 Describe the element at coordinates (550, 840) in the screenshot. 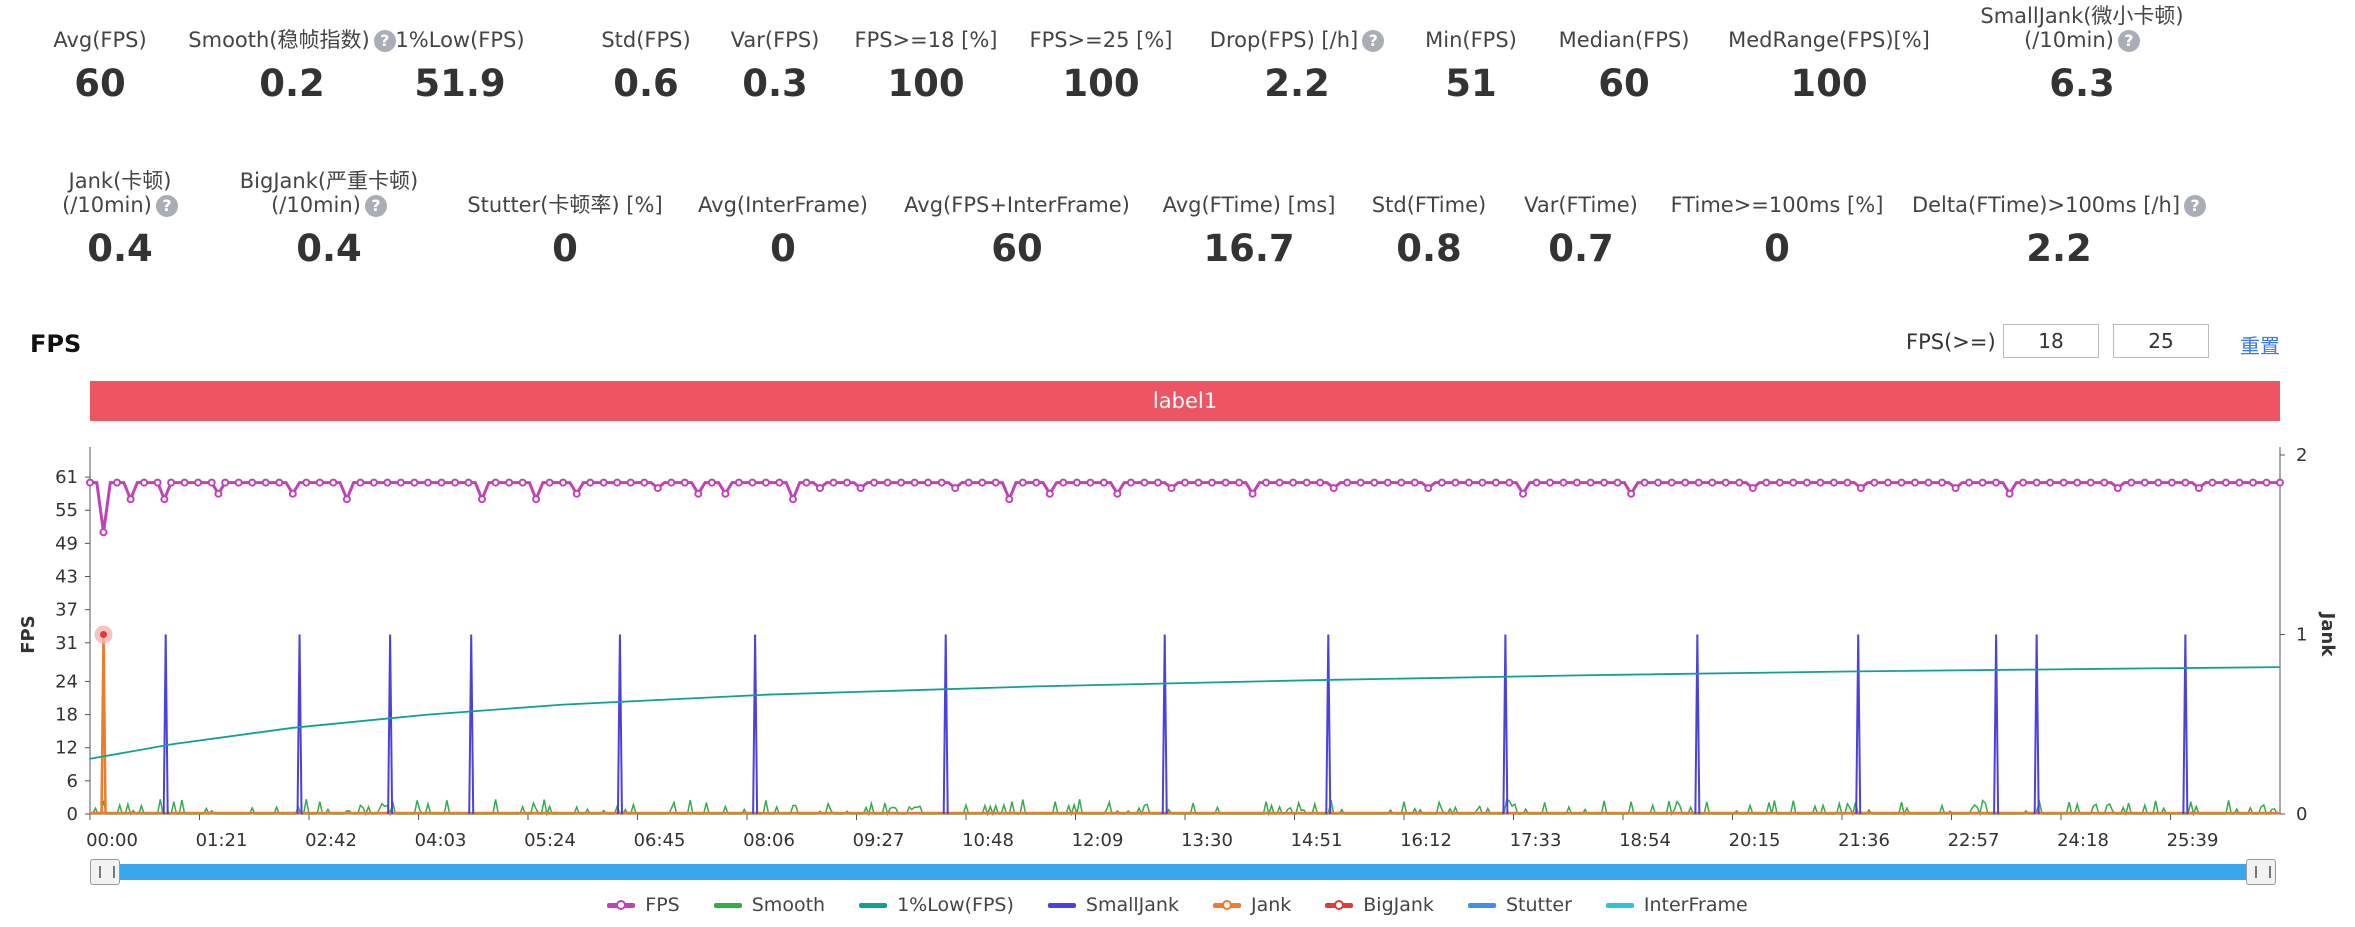

I see `x-tick-label: 05:24` at that location.